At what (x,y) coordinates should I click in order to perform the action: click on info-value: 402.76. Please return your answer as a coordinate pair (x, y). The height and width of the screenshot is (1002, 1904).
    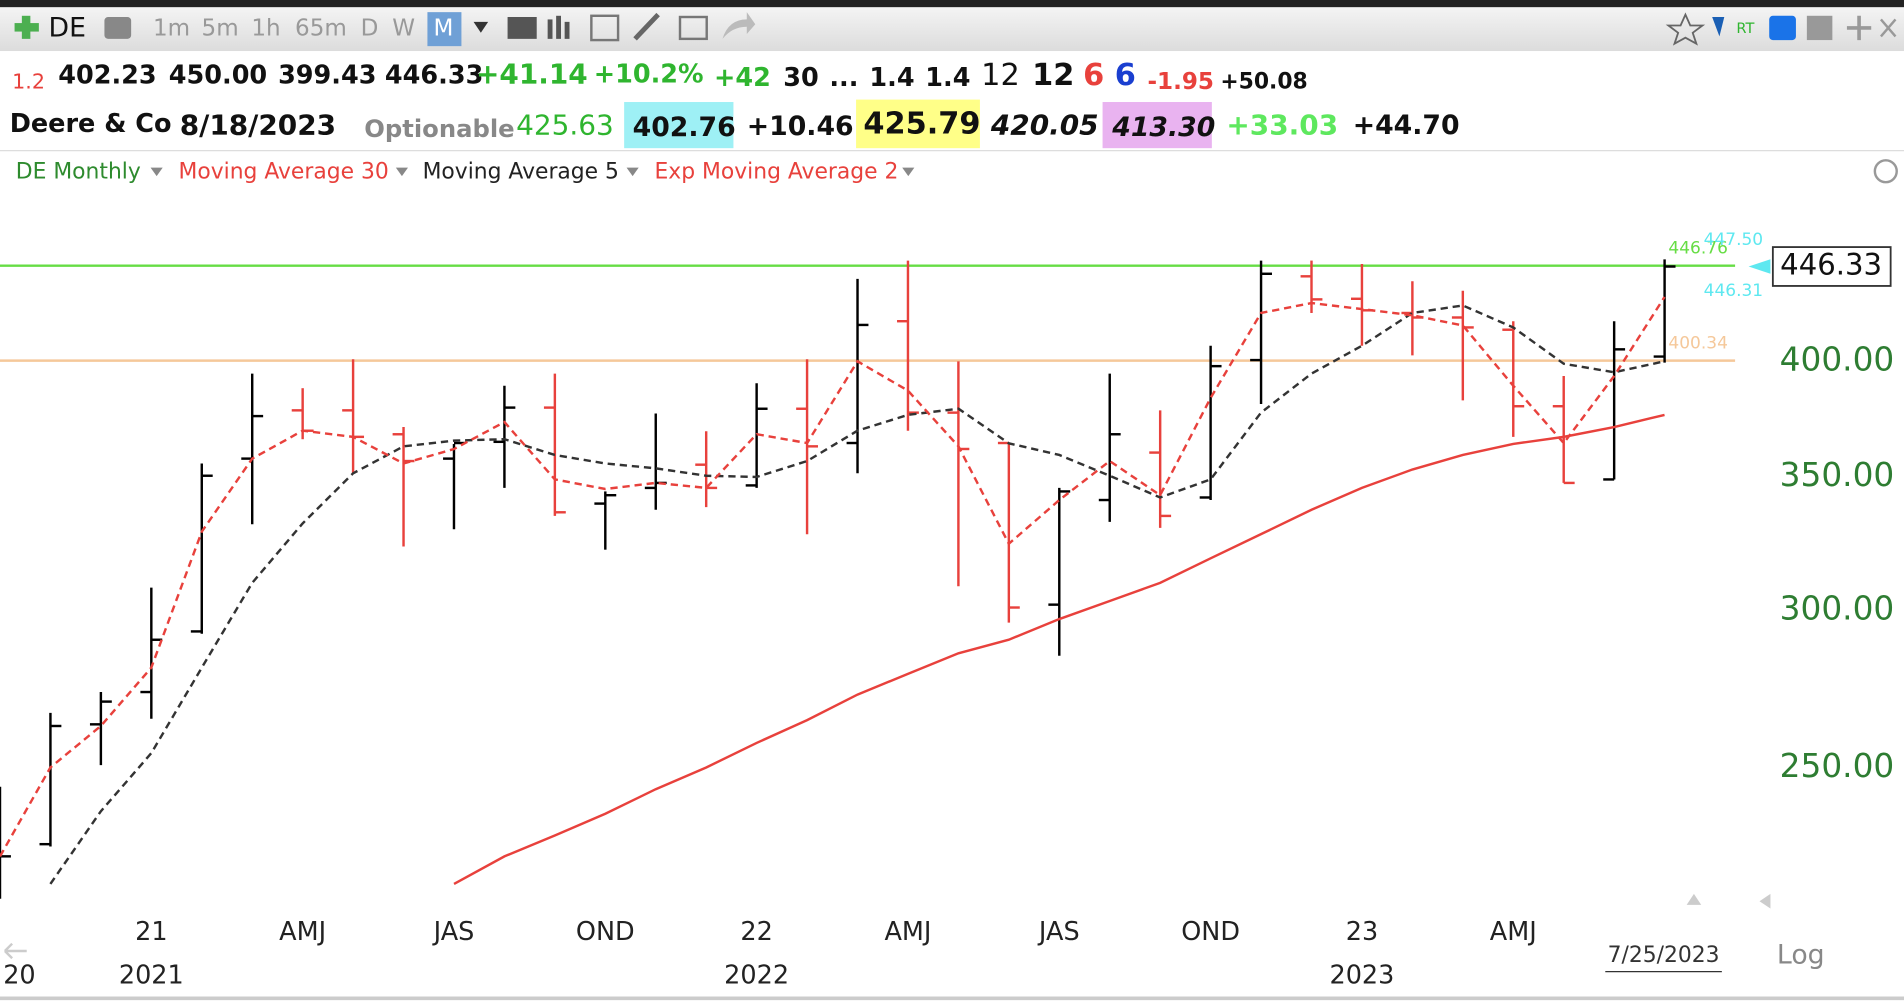
    Looking at the image, I should click on (684, 127).